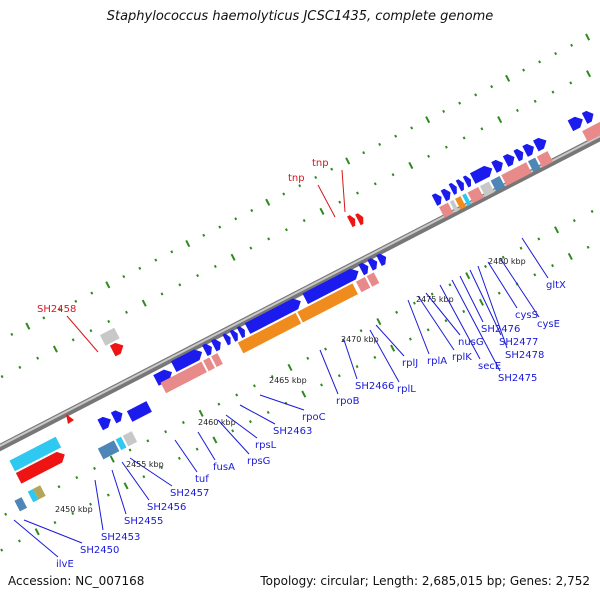 This screenshot has width=600, height=600. What do you see at coordinates (437, 361) in the screenshot?
I see `gene-label: rplA` at bounding box center [437, 361].